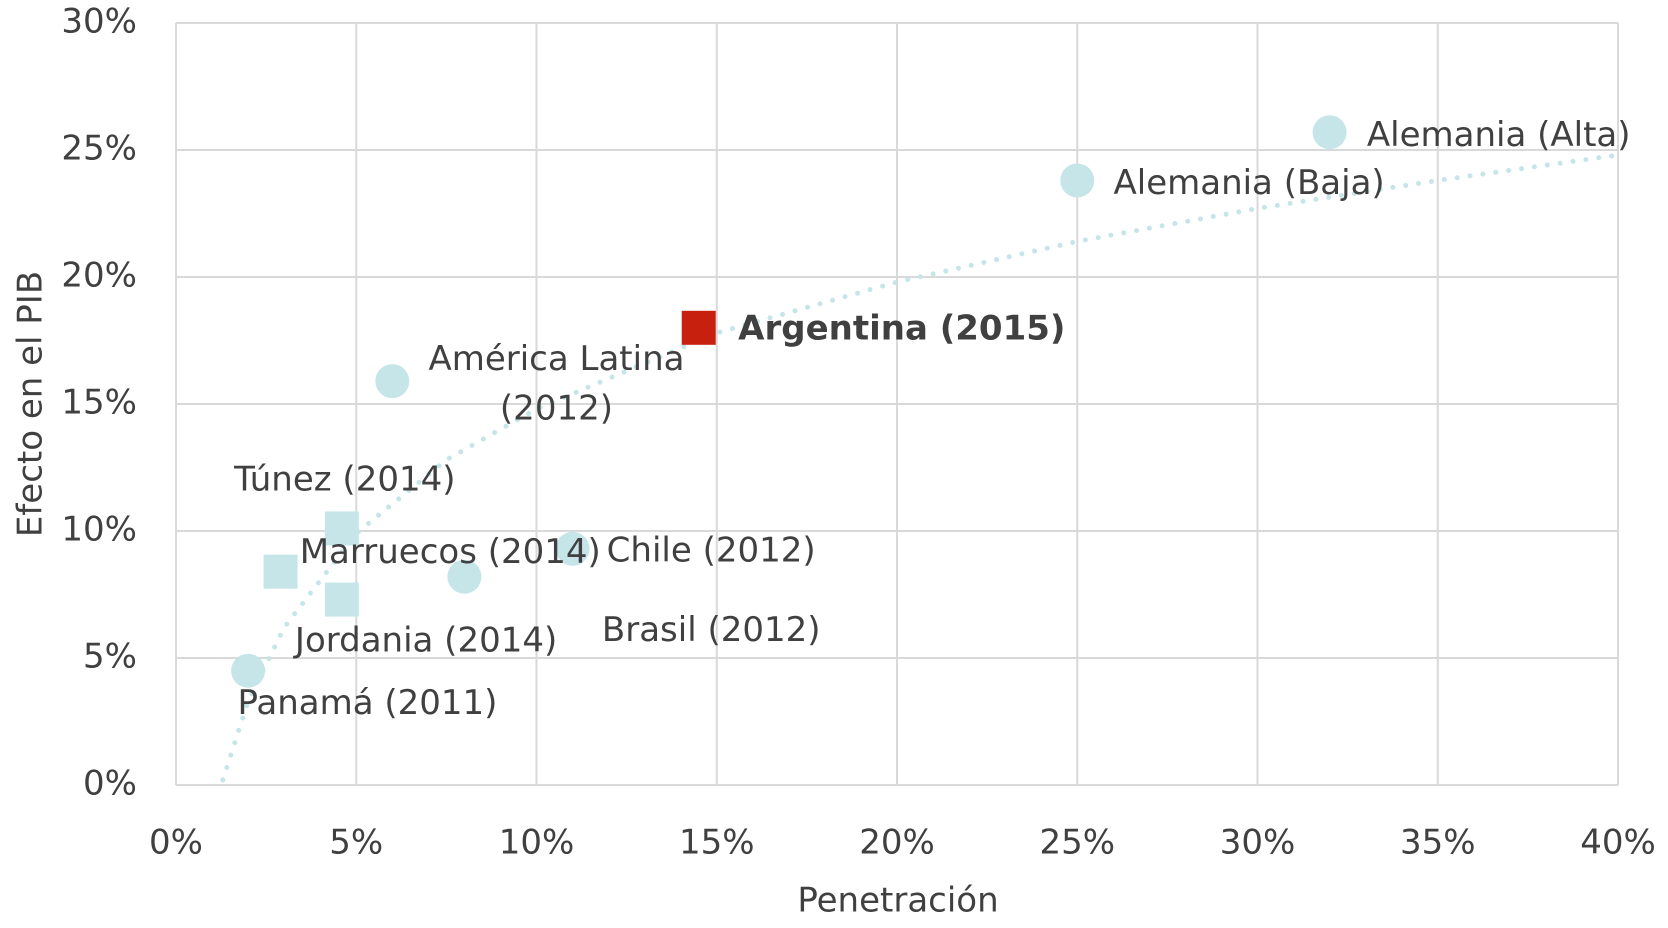 This screenshot has height=928, width=1668. I want to click on x-tick-label: 30%, so click(1258, 843).